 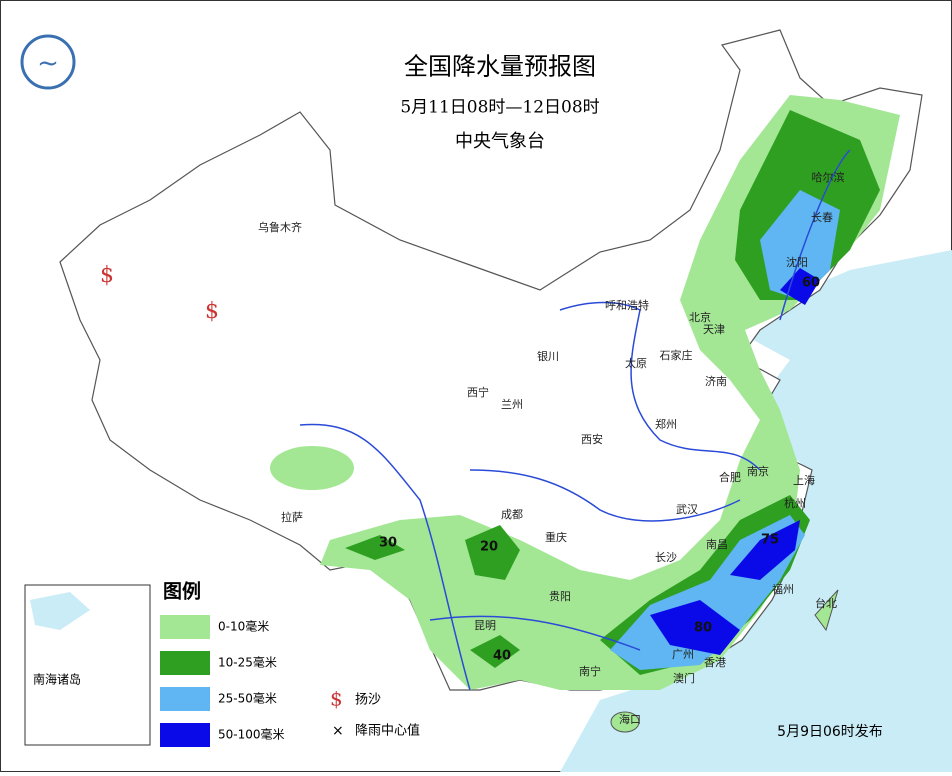 What do you see at coordinates (556, 537) in the screenshot?
I see `city-label: 重庆` at bounding box center [556, 537].